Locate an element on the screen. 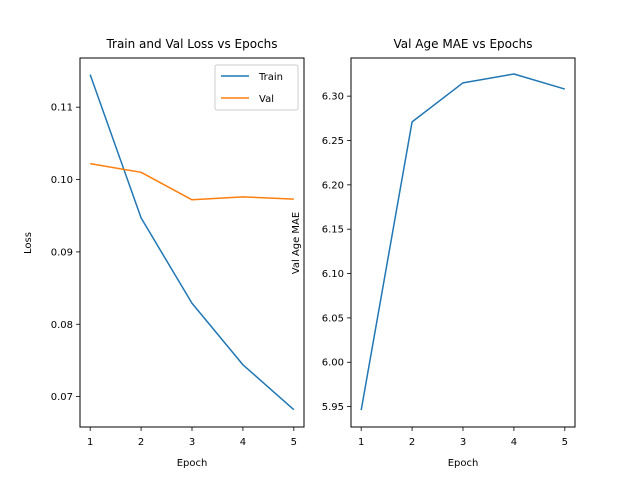 The height and width of the screenshot is (480, 640). x-tick-label-loss: 3 is located at coordinates (192, 442).